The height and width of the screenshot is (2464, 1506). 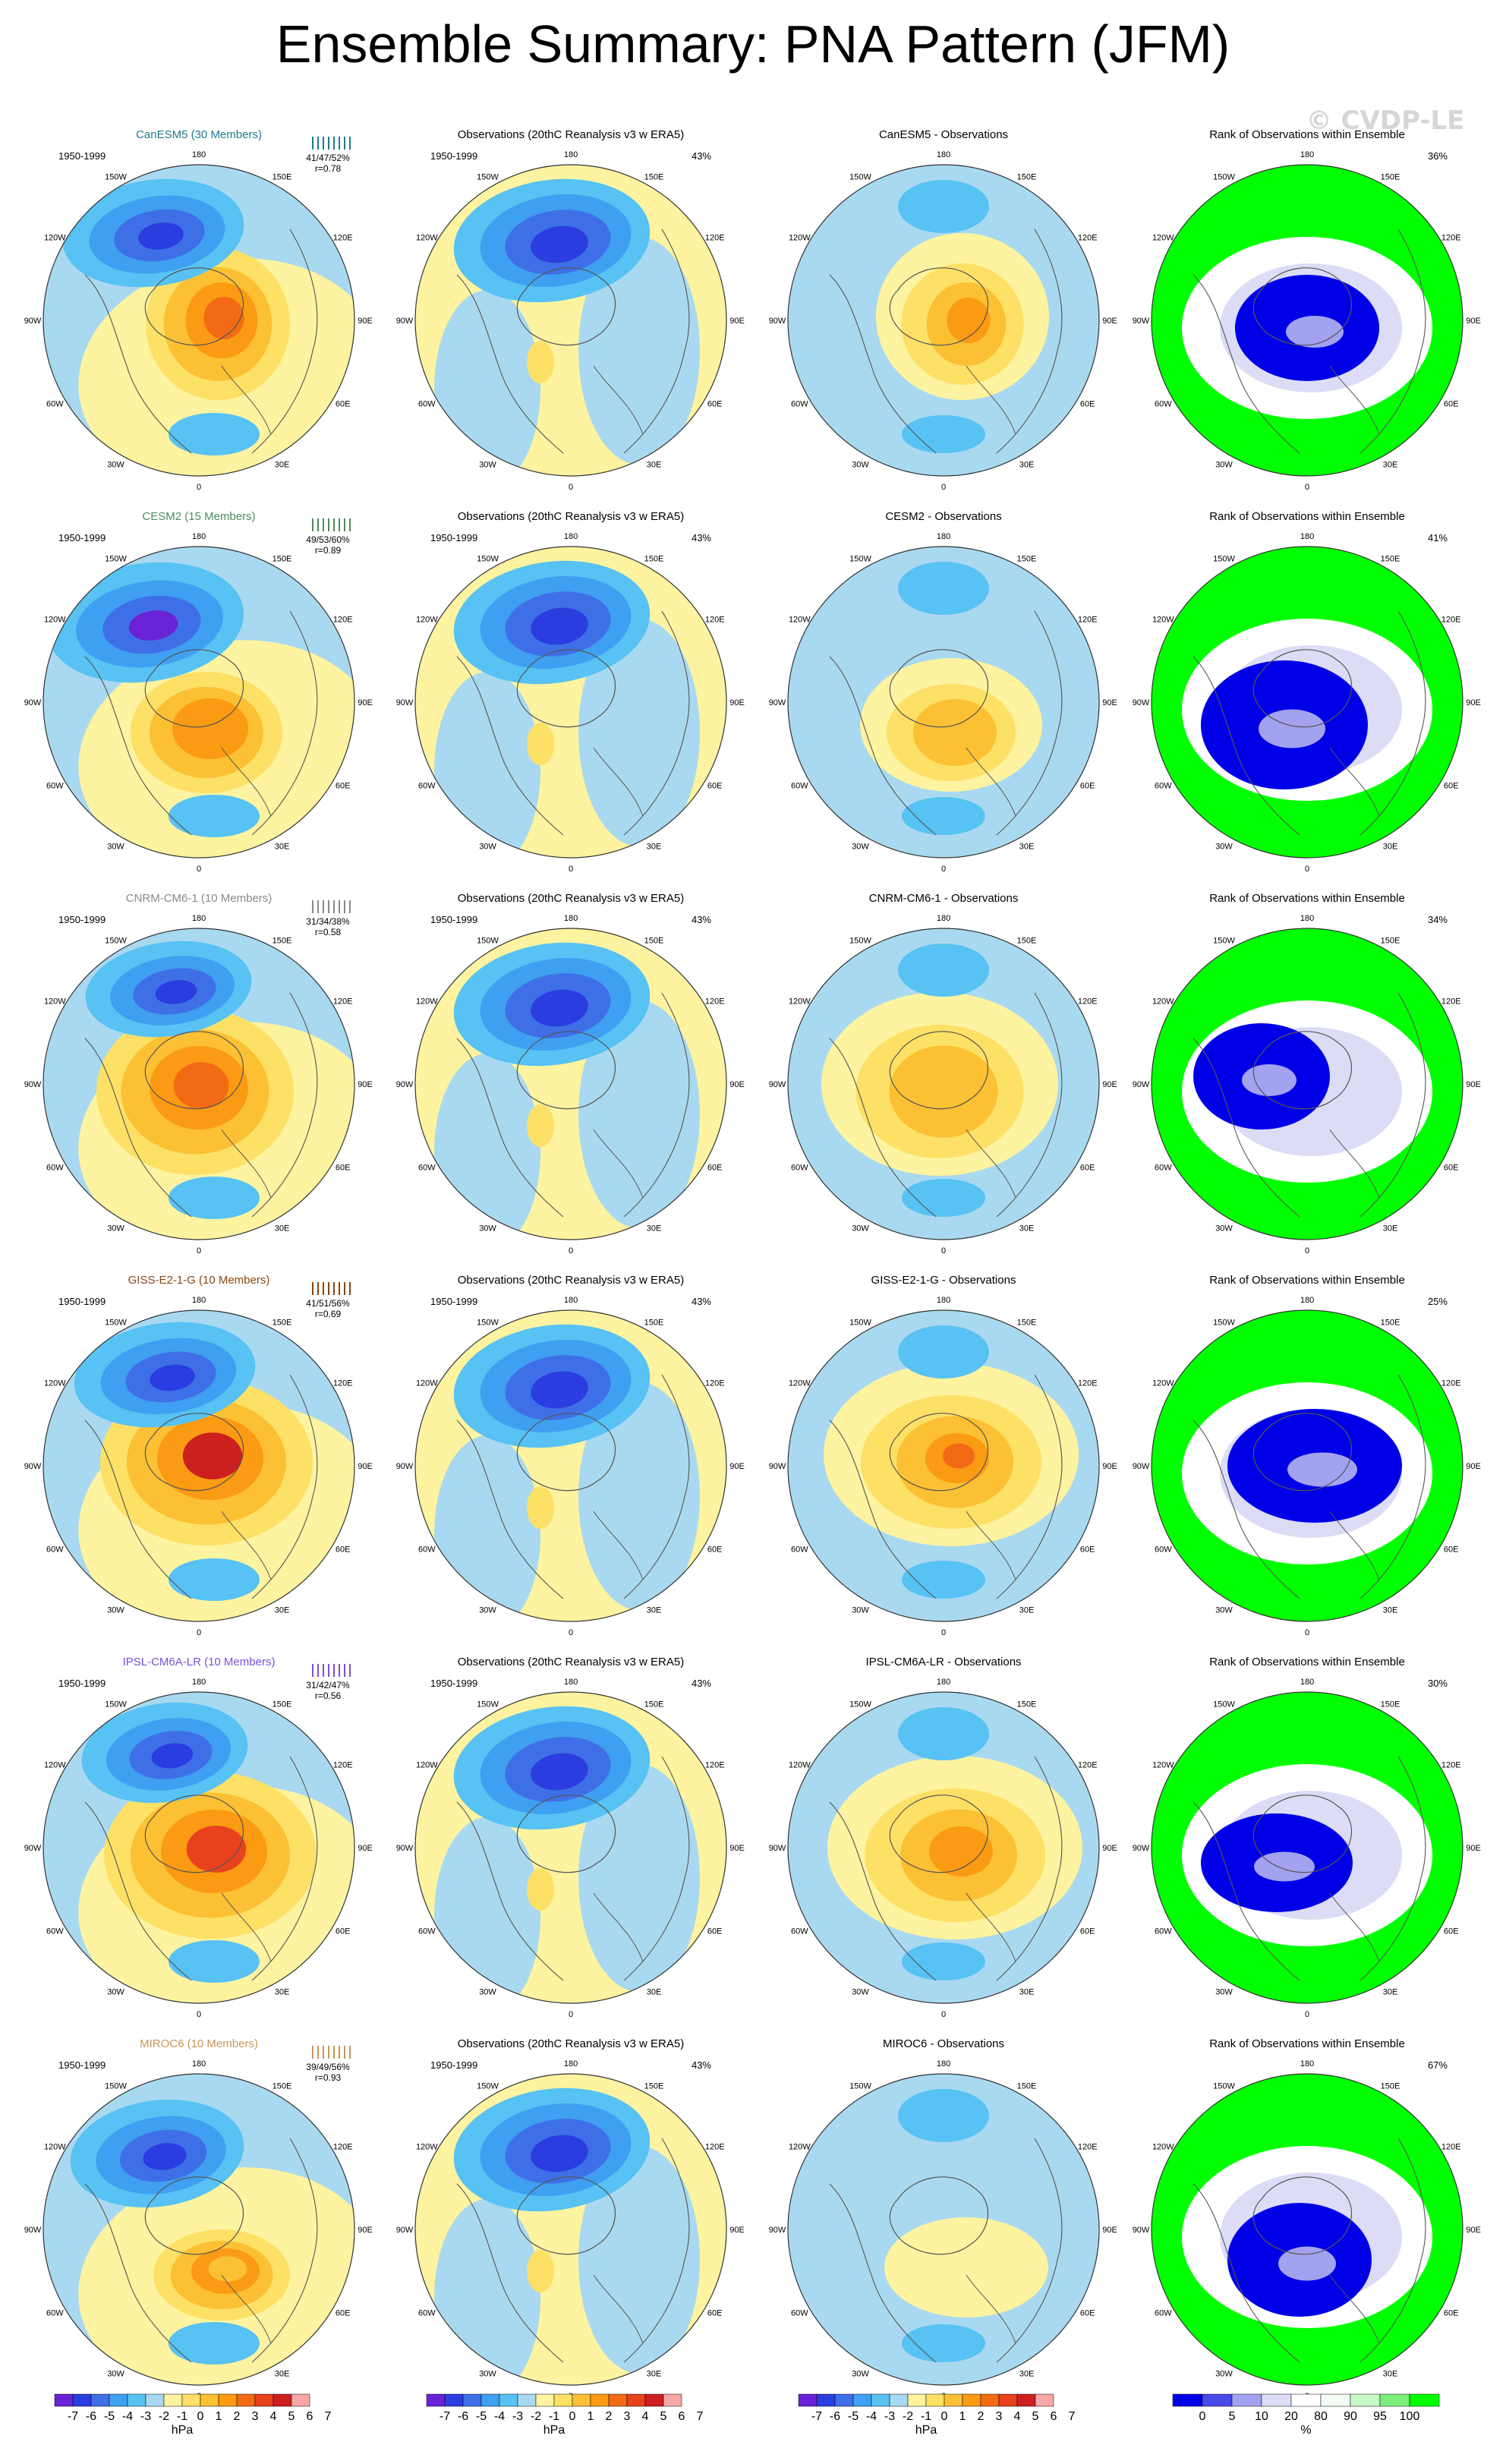 I want to click on map-rank-field, so click(x=1307, y=1847).